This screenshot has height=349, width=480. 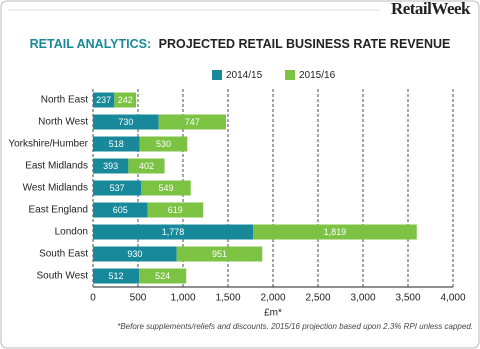 I want to click on y-tick-label: South East, so click(x=63, y=254).